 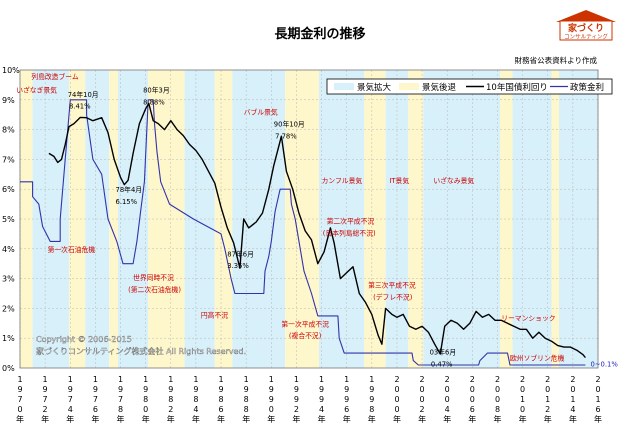 What do you see at coordinates (586, 37) in the screenshot?
I see `logo-text-bottom: コンサルティング` at bounding box center [586, 37].